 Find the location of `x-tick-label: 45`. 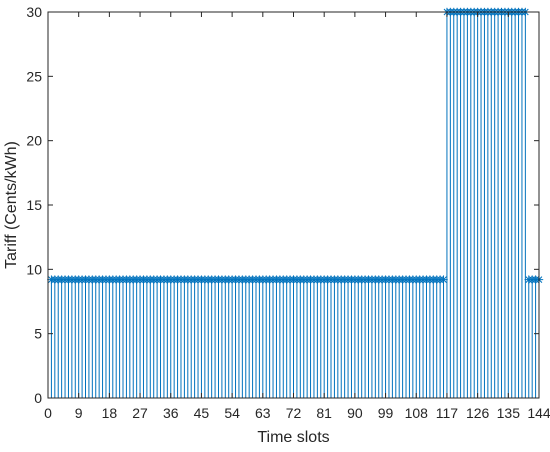

x-tick-label: 45 is located at coordinates (202, 413).